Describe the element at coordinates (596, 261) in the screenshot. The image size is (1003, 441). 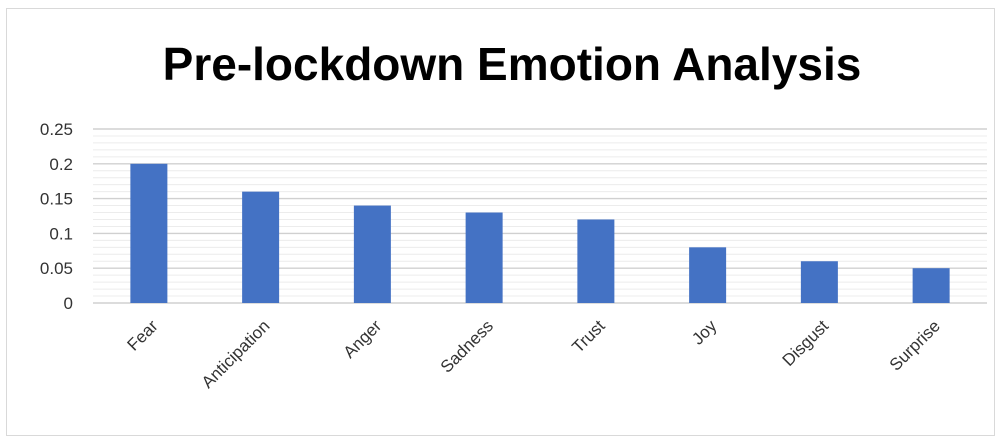
I see `bar-trust` at that location.